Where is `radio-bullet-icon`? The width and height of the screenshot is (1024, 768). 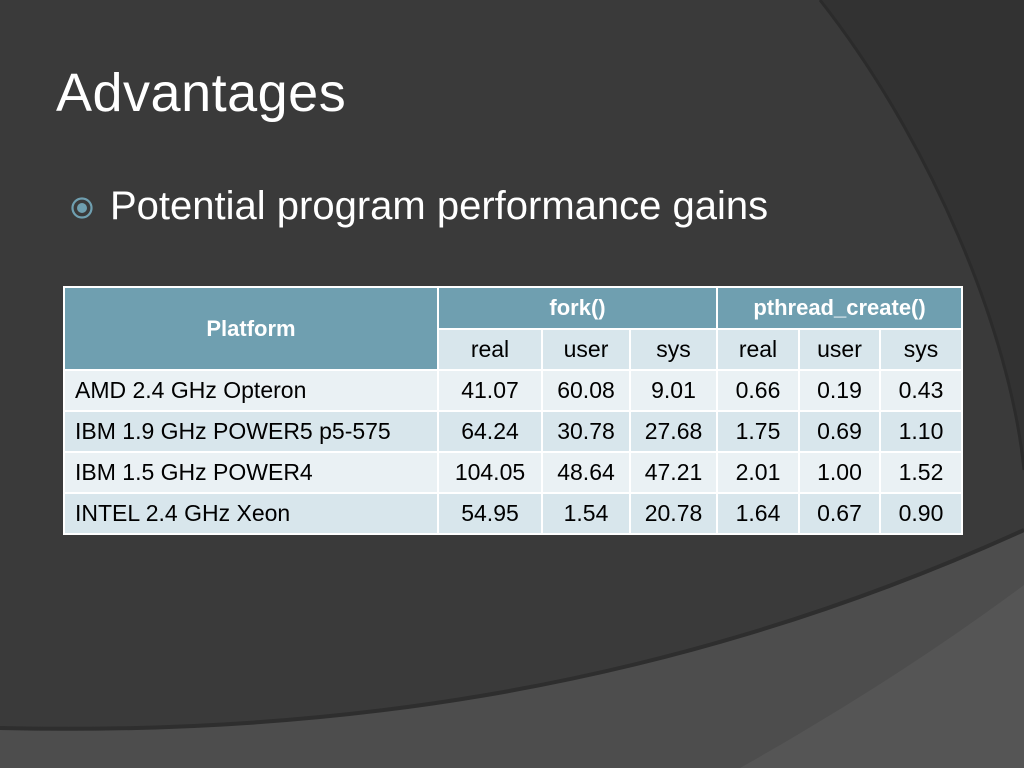
radio-bullet-icon is located at coordinates (82, 207).